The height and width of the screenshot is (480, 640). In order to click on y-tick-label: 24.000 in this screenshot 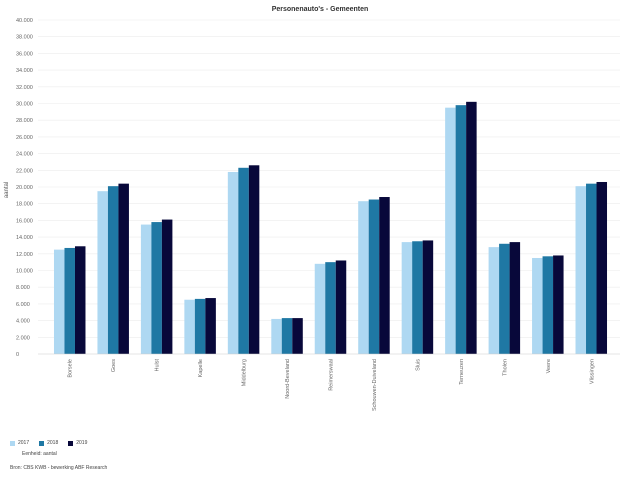, I will do `click(24, 155)`.